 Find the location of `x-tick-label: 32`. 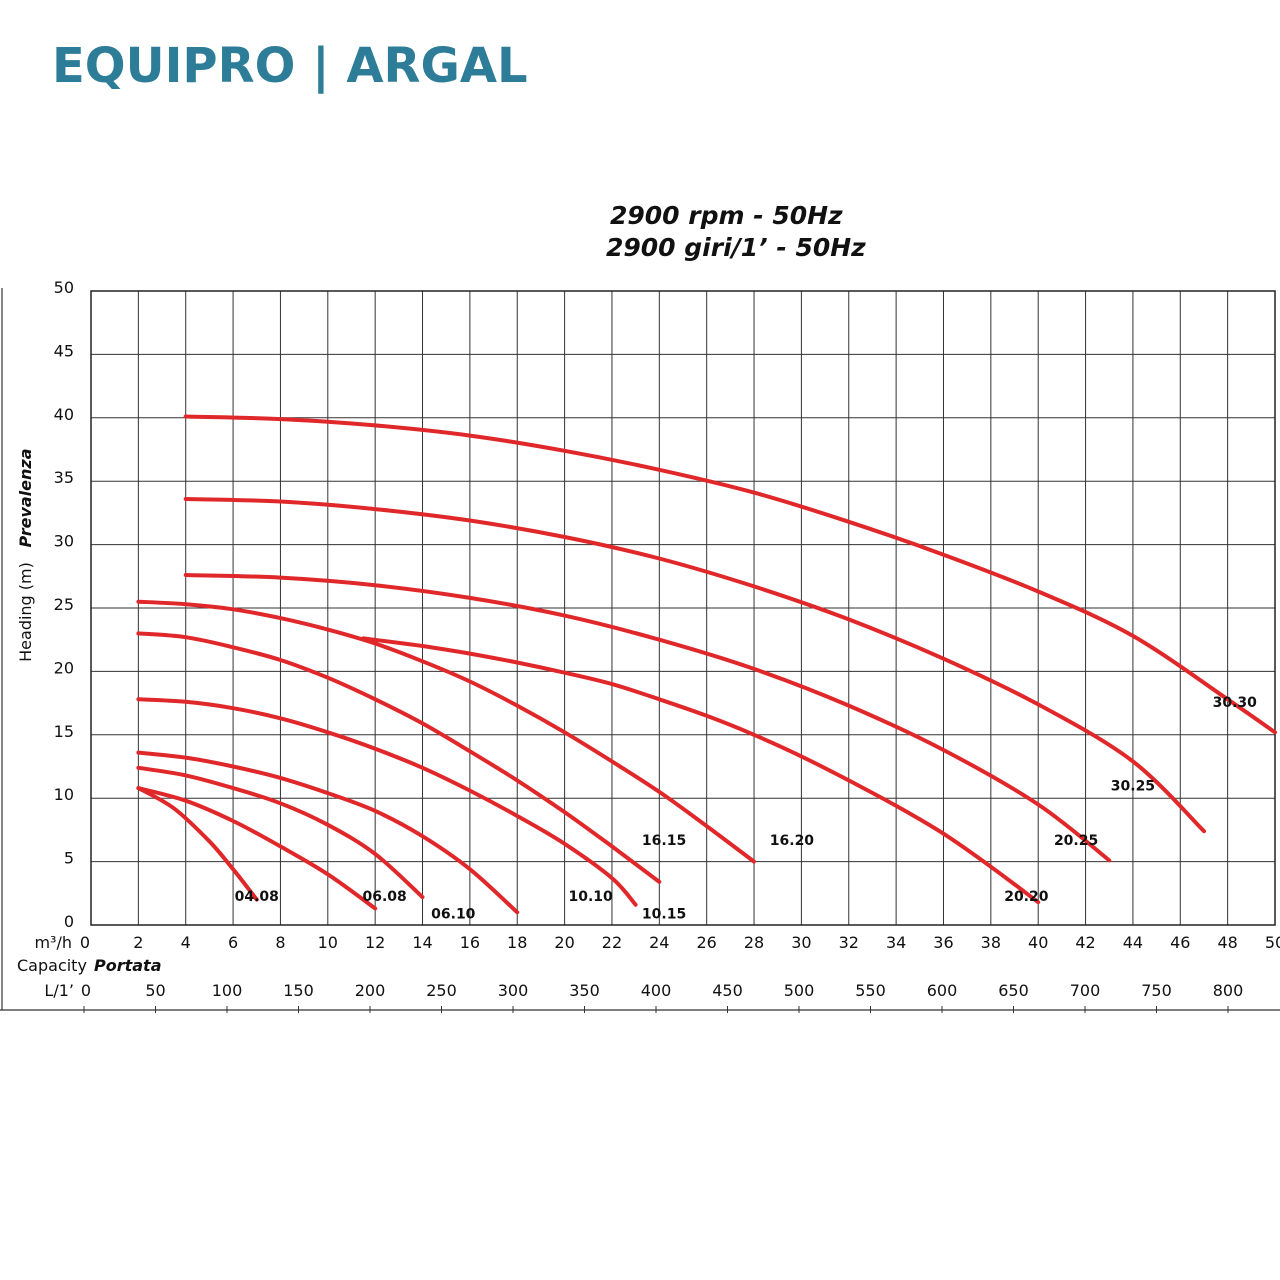

x-tick-label: 32 is located at coordinates (849, 942).